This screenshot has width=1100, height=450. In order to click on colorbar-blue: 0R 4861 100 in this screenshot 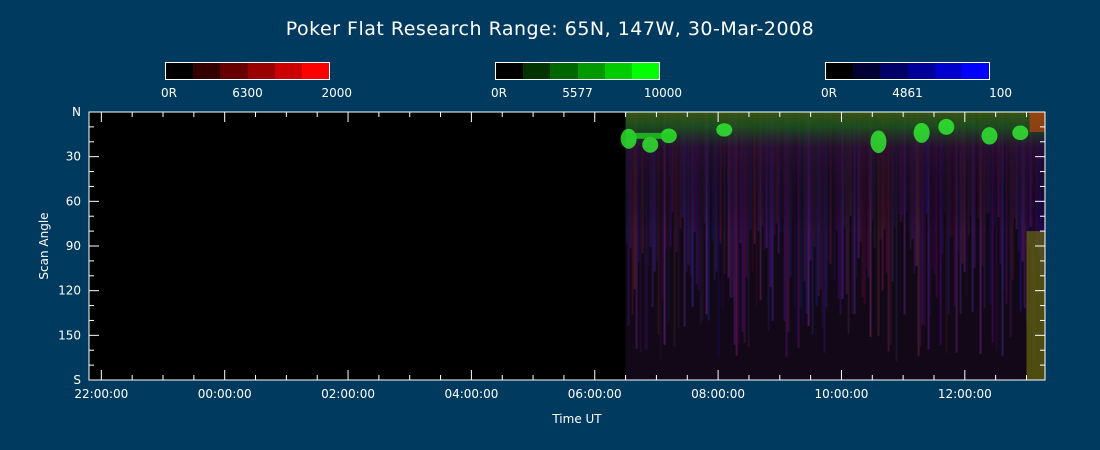, I will do `click(916, 81)`.